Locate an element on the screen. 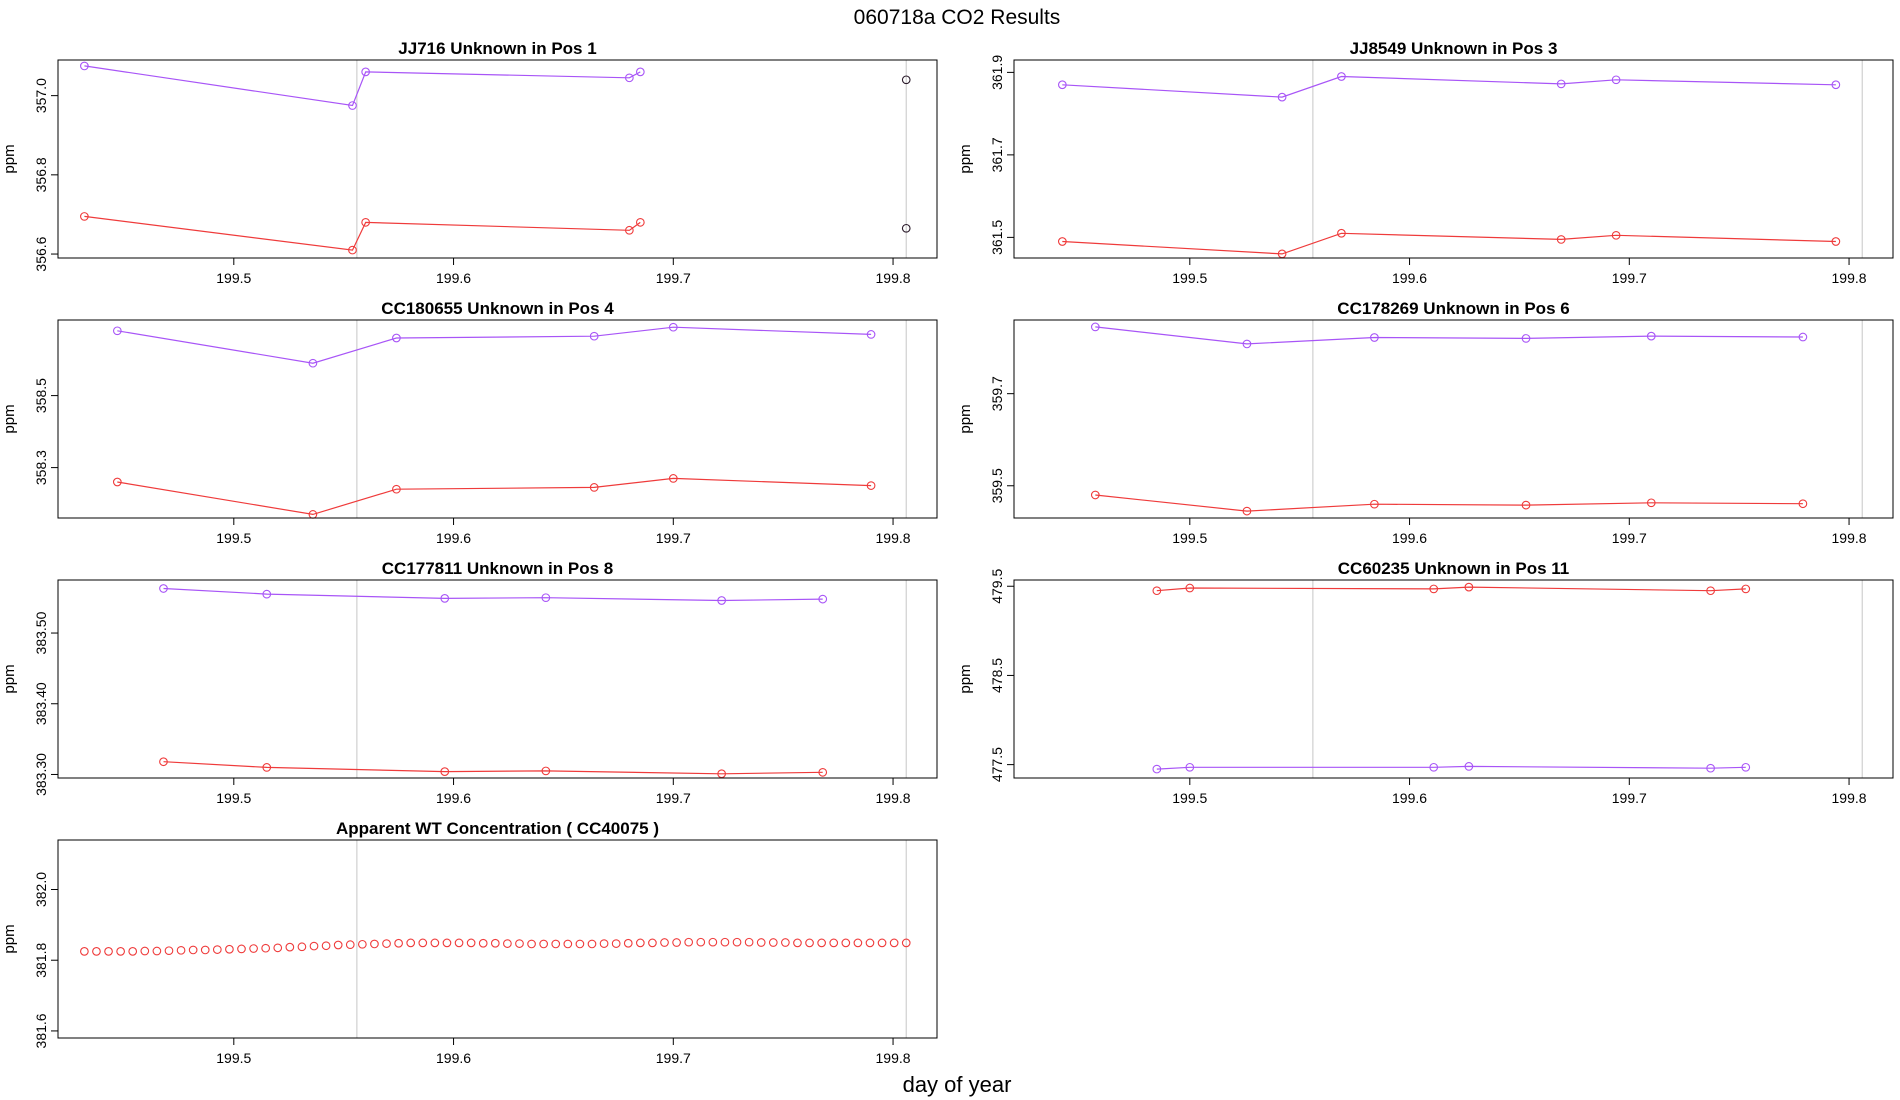 Image resolution: width=1900 pixels, height=1100 pixels. y-tick-label: 383.40 is located at coordinates (41, 703).